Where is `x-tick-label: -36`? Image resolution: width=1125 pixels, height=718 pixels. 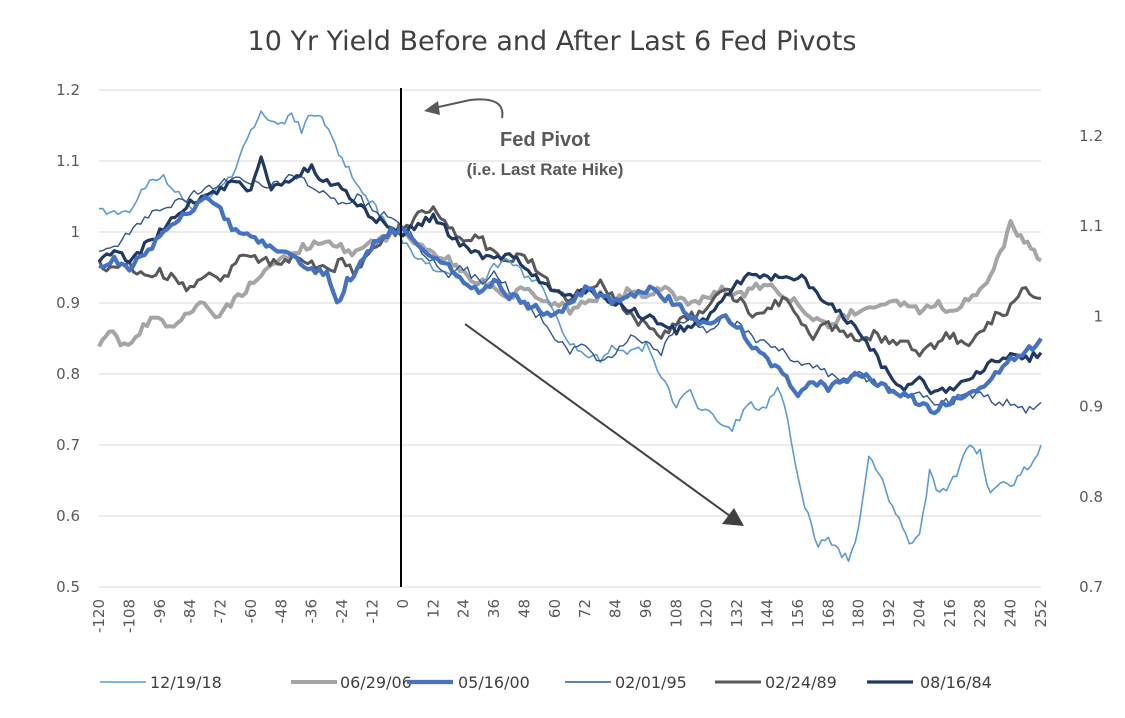
x-tick-label: -36 is located at coordinates (312, 611).